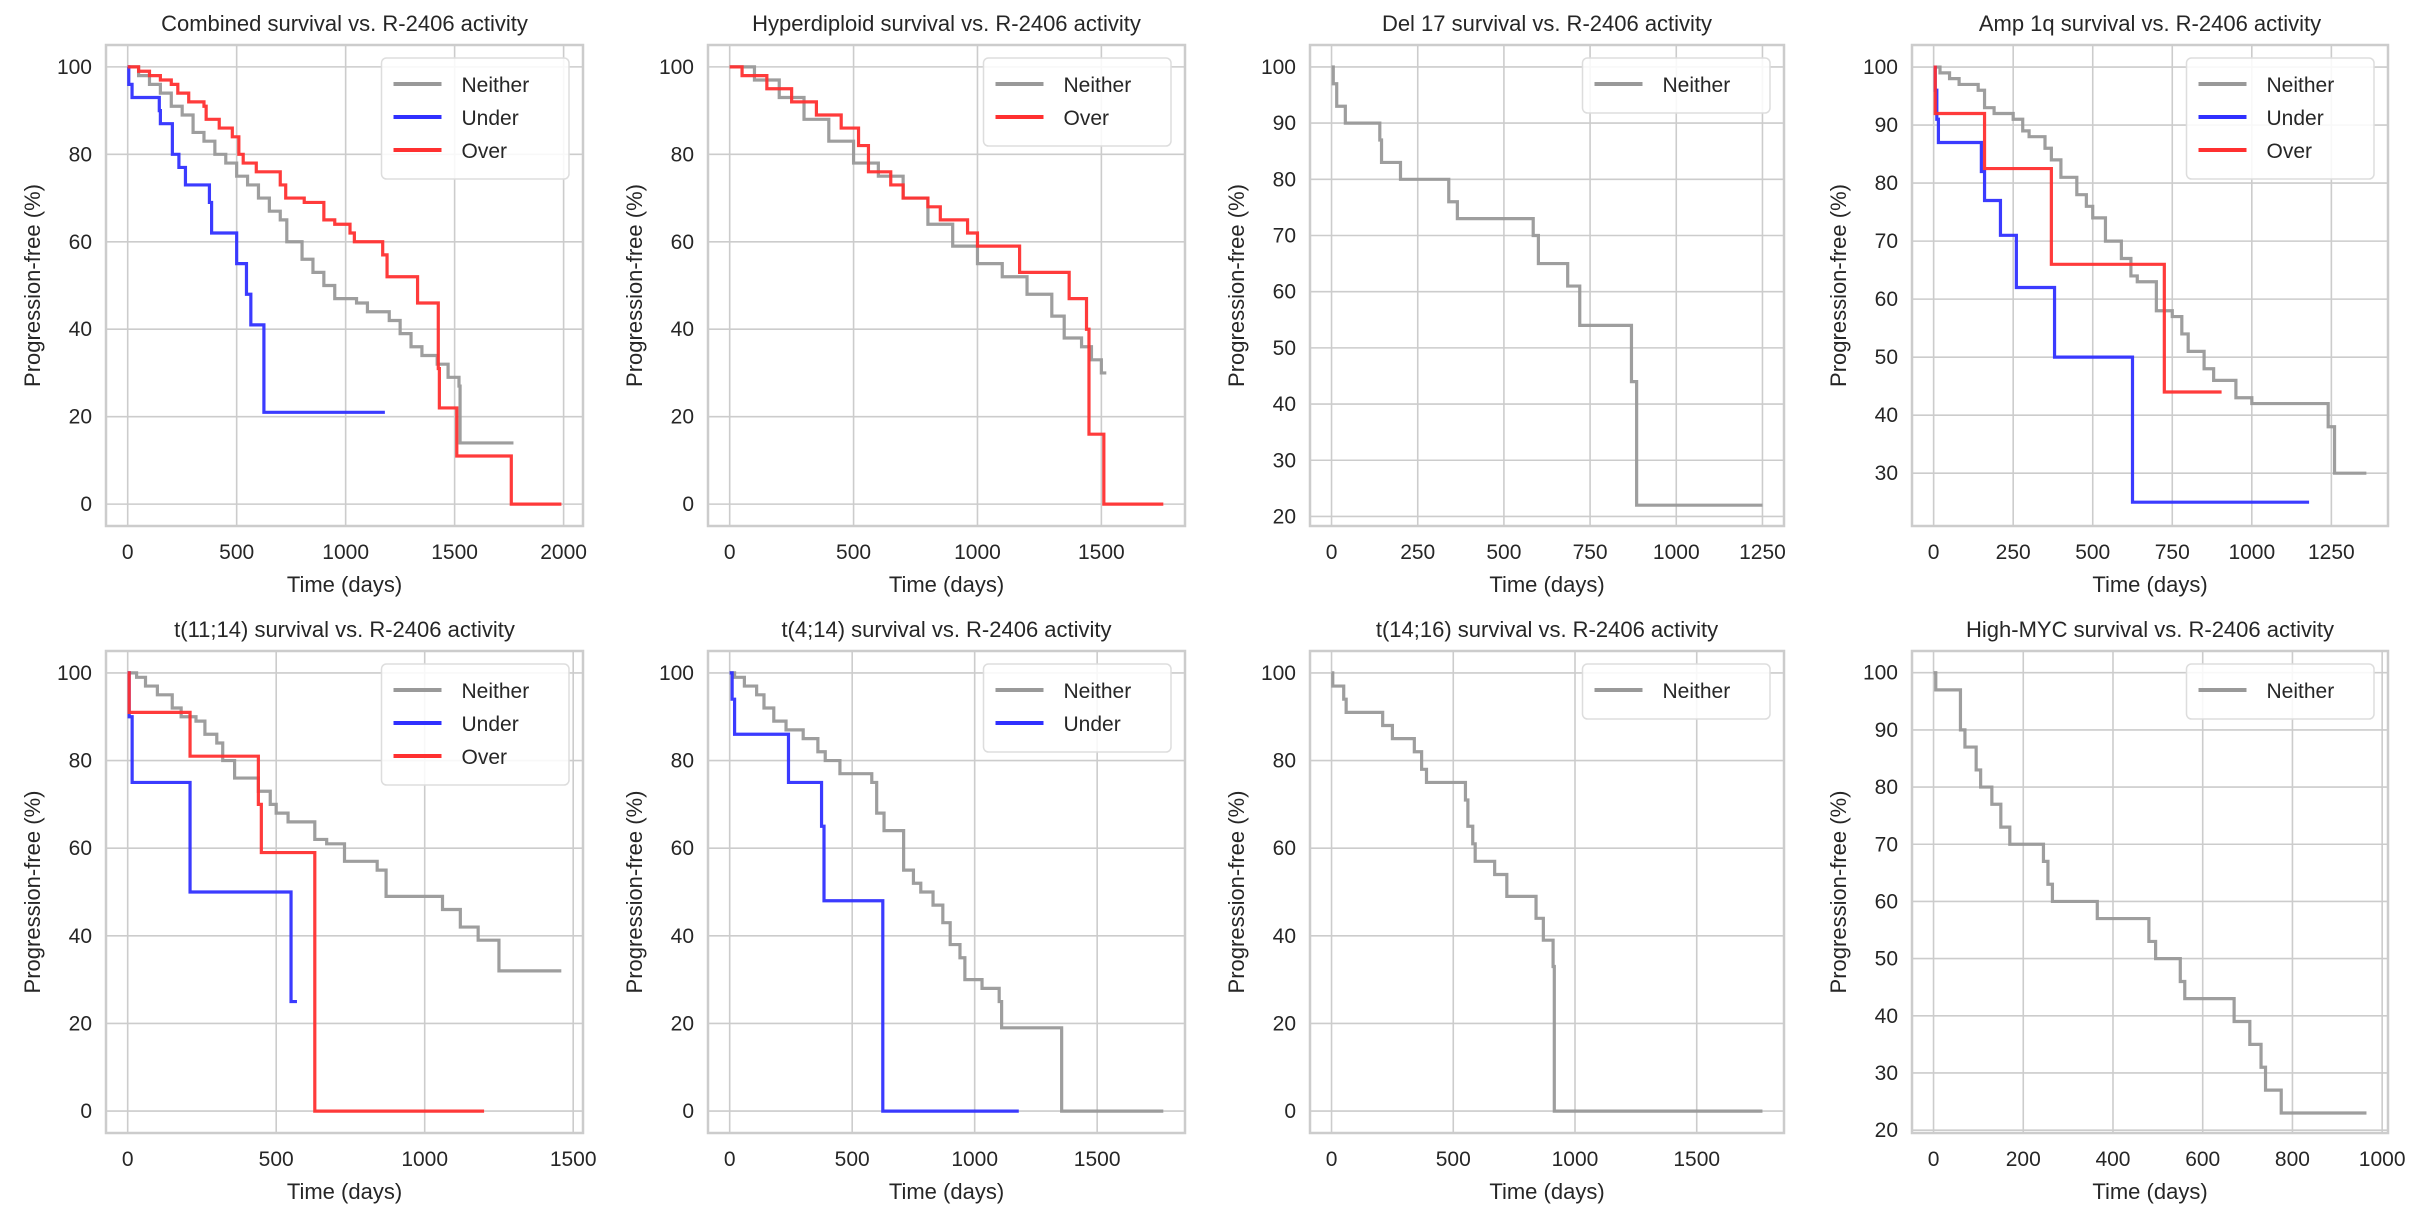 The width and height of the screenshot is (2418, 1223). Describe the element at coordinates (1284, 235) in the screenshot. I see `y-tick-label: 70` at that location.